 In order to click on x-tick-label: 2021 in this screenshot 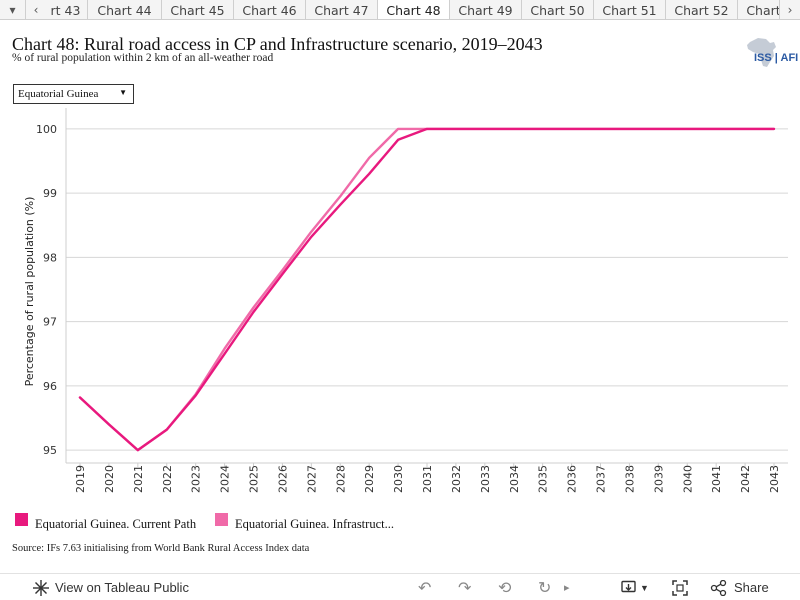, I will do `click(138, 479)`.